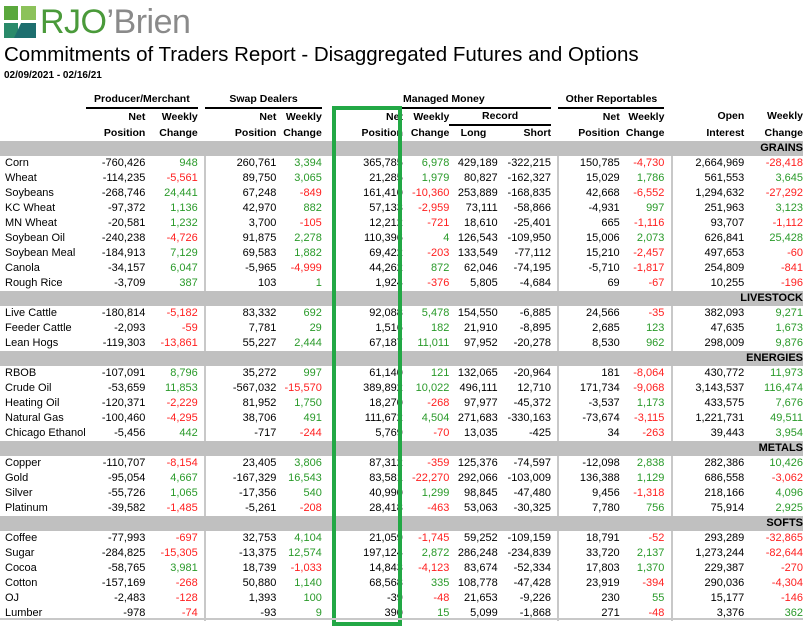 The width and height of the screenshot is (803, 626). What do you see at coordinates (386, 313) in the screenshot?
I see `value-cell: 92,088` at bounding box center [386, 313].